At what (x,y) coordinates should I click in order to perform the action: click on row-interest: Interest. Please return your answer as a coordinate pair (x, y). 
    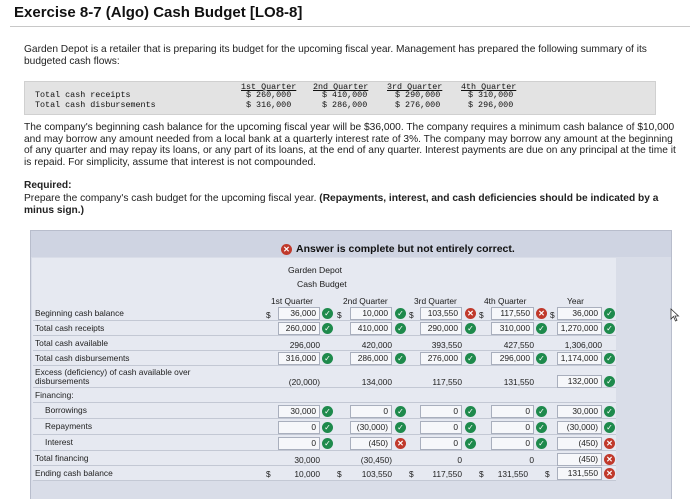
    Looking at the image, I should click on (324, 443).